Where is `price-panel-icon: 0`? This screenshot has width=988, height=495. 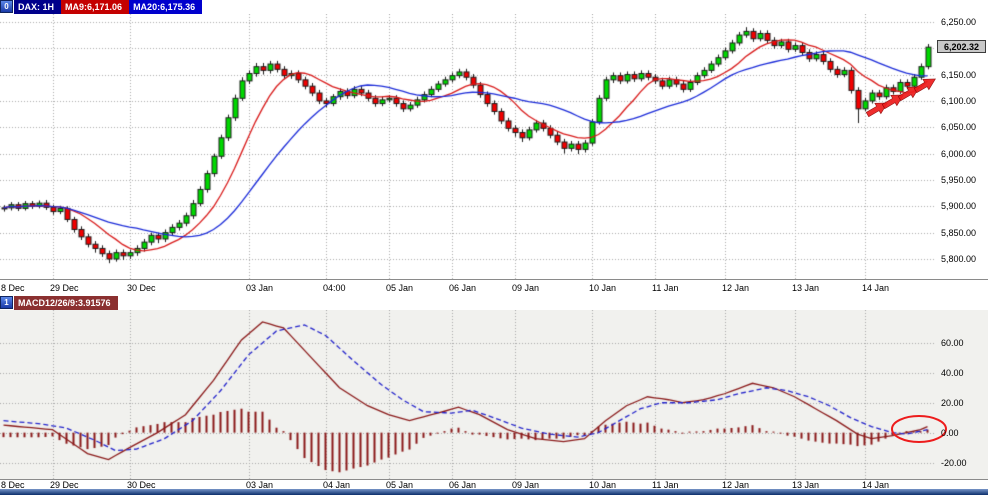 price-panel-icon: 0 is located at coordinates (6, 6).